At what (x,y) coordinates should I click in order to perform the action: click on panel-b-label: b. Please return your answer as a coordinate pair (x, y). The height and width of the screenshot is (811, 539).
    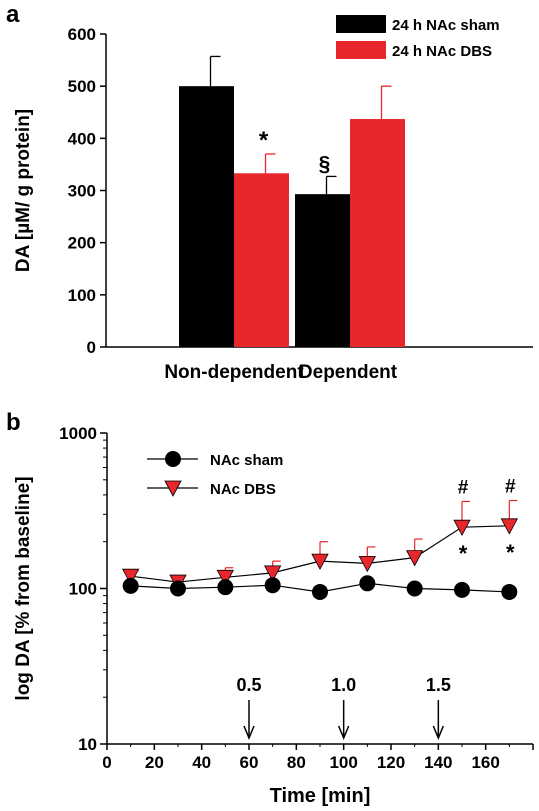
    Looking at the image, I should click on (13, 422).